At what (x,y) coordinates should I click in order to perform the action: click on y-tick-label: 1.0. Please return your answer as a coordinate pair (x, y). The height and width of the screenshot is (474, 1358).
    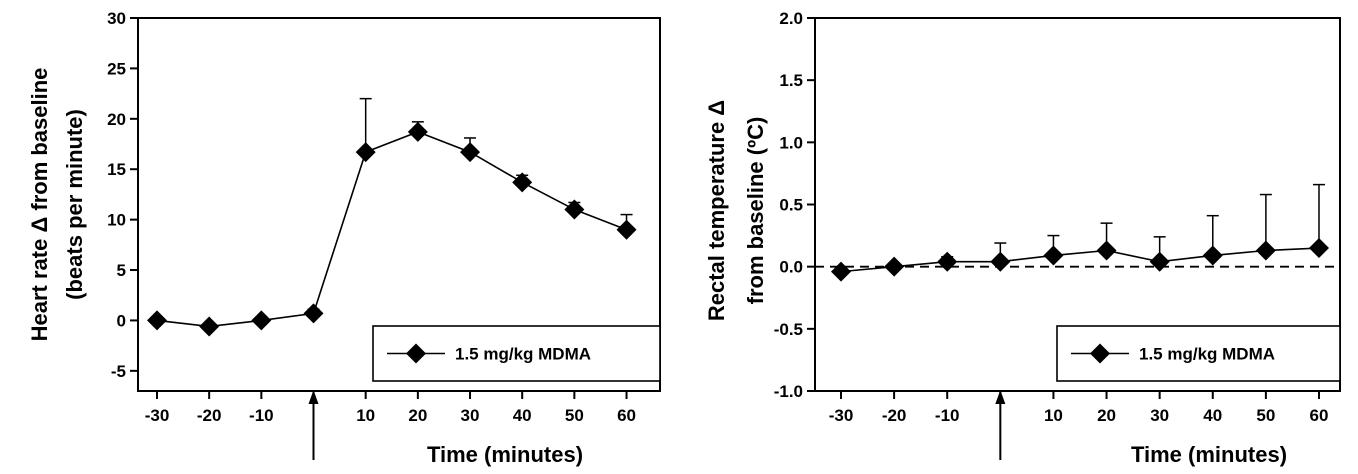
    Looking at the image, I should click on (791, 142).